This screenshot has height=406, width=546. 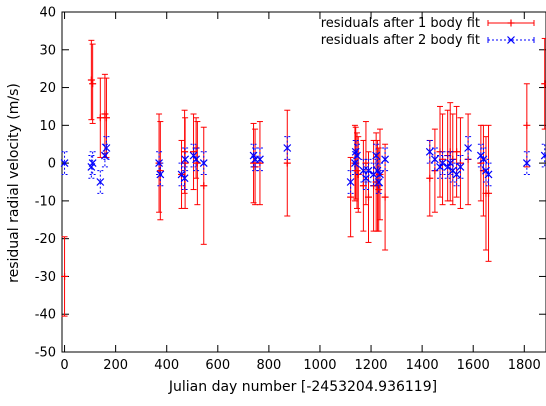 What do you see at coordinates (217, 365) in the screenshot?
I see `x-tick-label: 600` at bounding box center [217, 365].